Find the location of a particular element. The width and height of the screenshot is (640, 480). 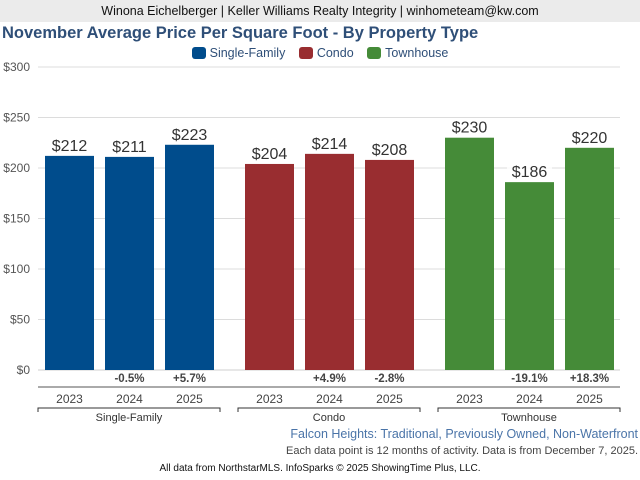

y-tick-label: $0 is located at coordinates (24, 370).